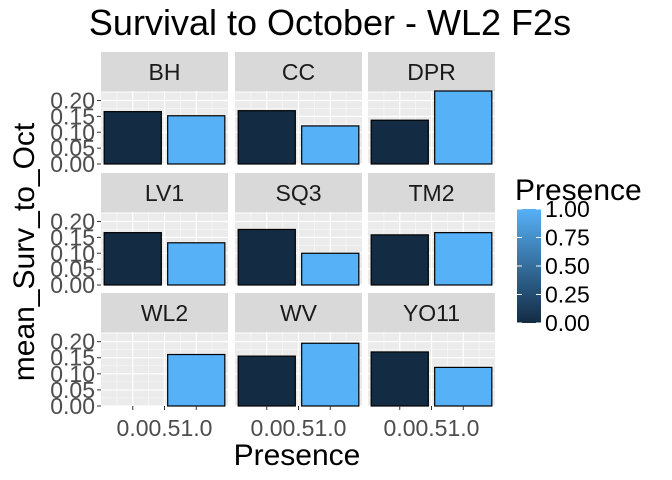 The height and width of the screenshot is (480, 672). I want to click on strip-label: YO11, so click(431, 313).